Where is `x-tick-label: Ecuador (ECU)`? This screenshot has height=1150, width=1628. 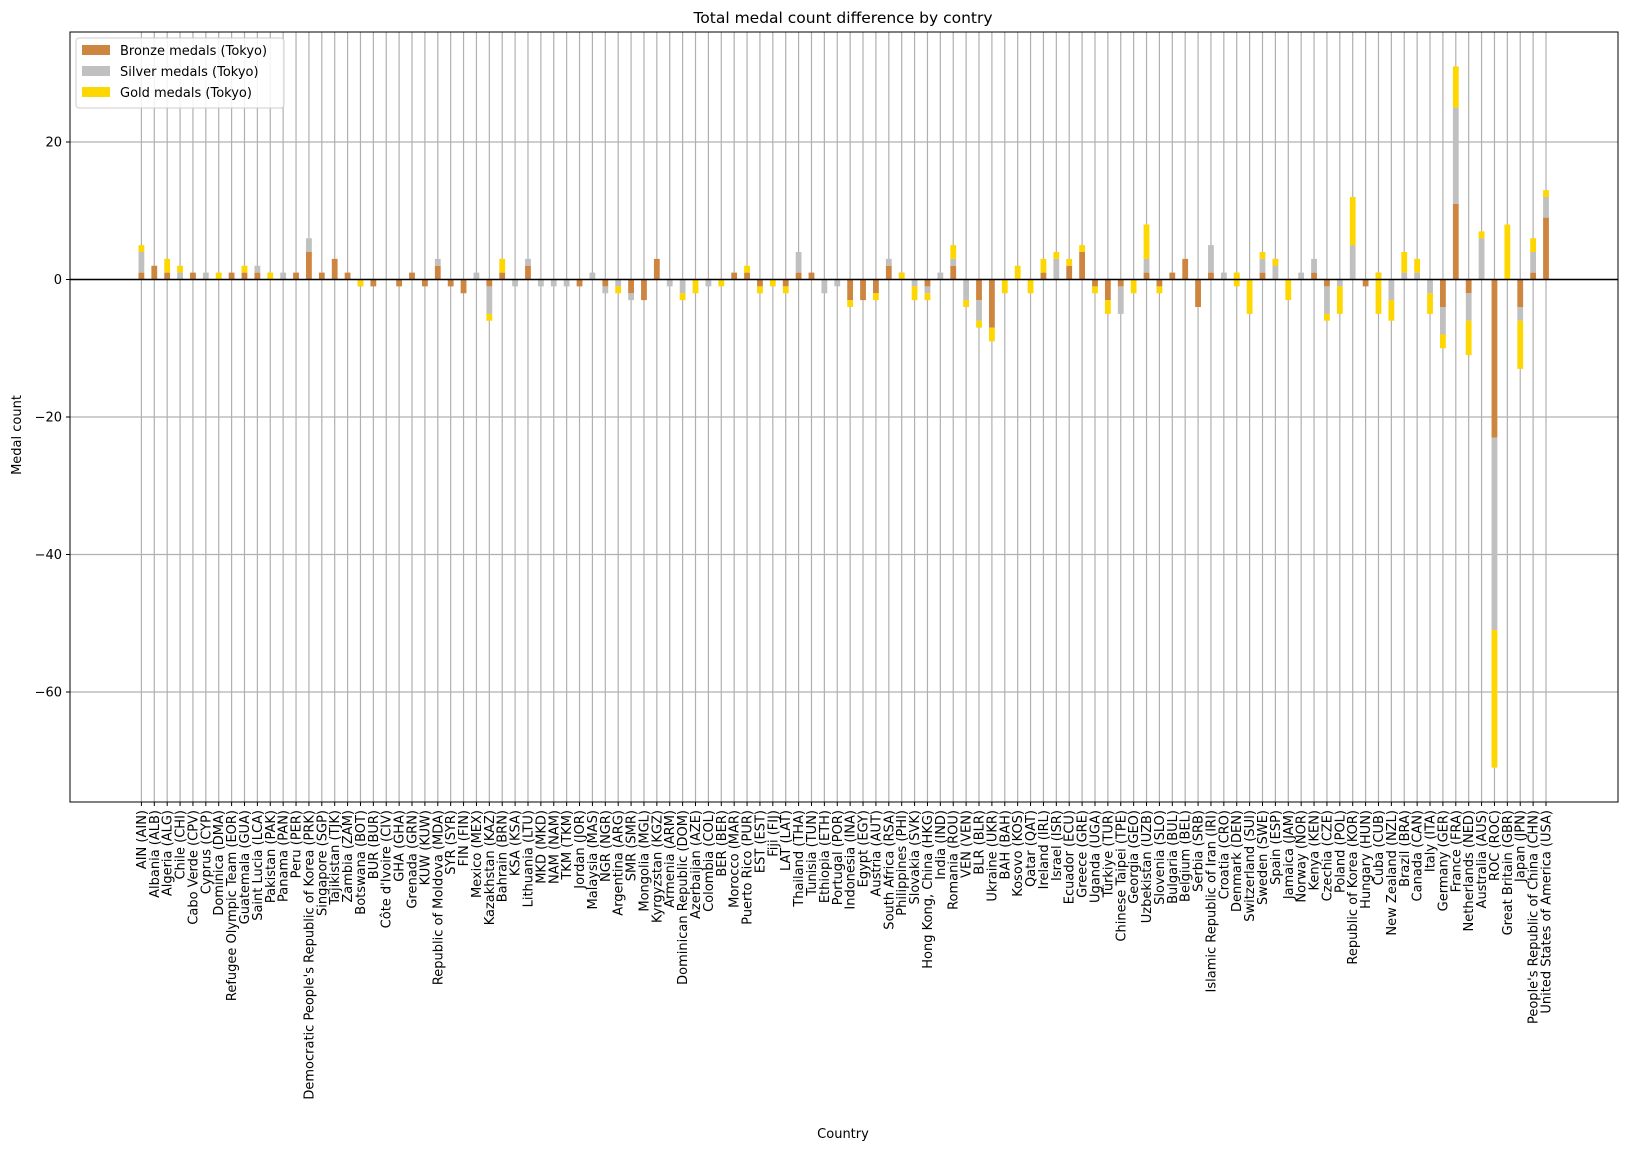 x-tick-label: Ecuador (ECU) is located at coordinates (1070, 857).